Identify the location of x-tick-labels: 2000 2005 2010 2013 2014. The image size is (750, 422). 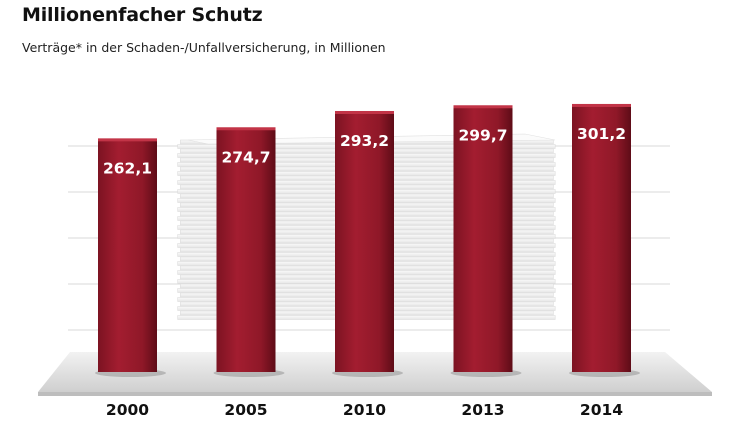
(364, 410).